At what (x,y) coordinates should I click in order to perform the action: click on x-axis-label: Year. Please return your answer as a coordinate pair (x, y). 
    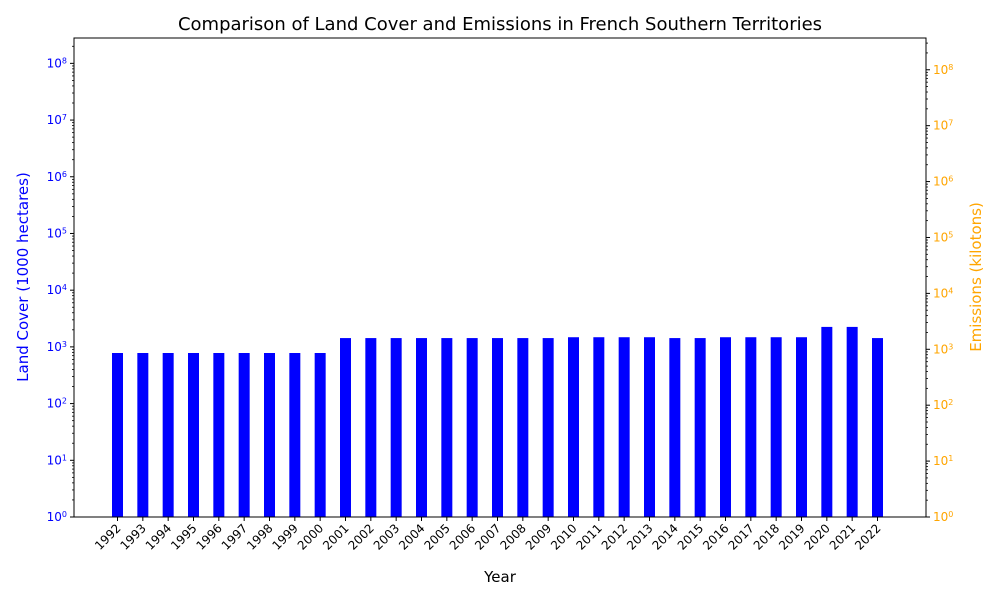
    Looking at the image, I should click on (500, 577).